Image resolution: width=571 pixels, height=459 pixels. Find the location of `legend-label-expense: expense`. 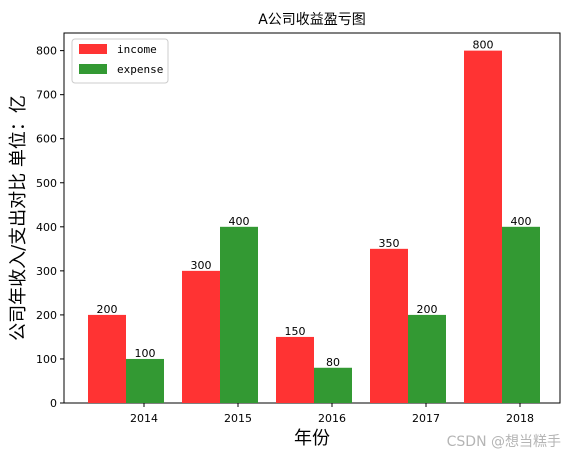

legend-label-expense: expense is located at coordinates (140, 69).